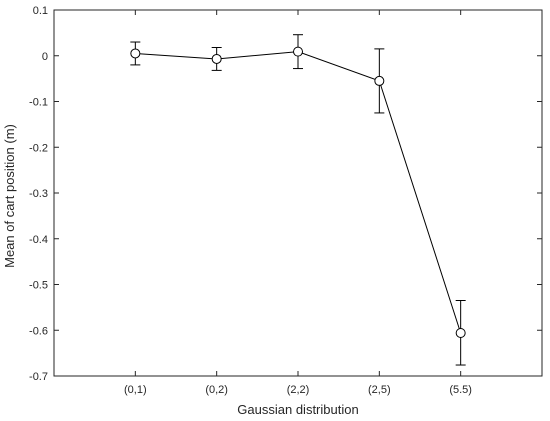  I want to click on y-tick-label: -0.6, so click(38, 331).